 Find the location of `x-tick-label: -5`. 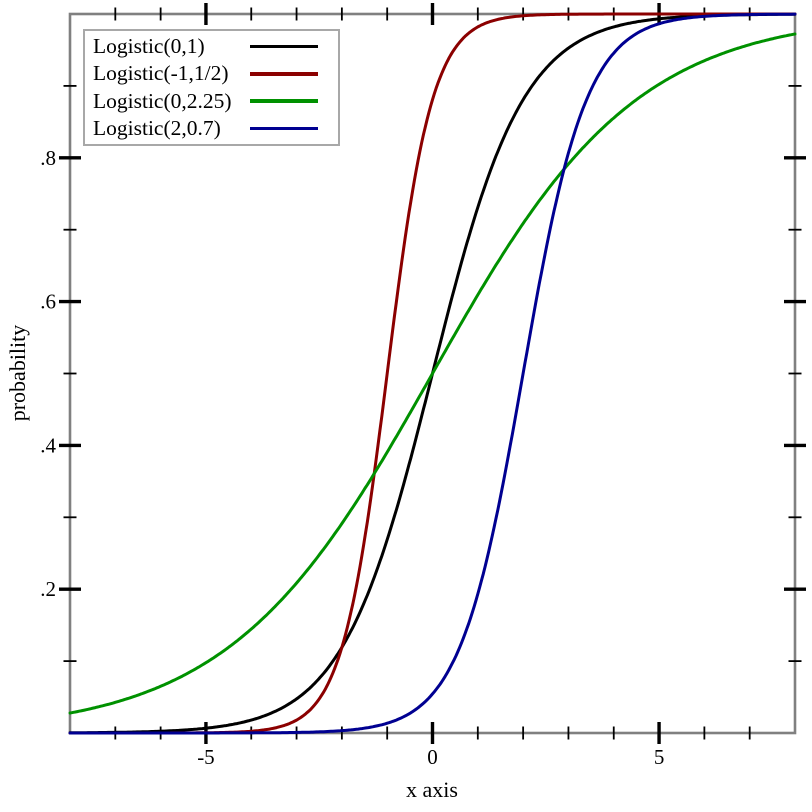

x-tick-label: -5 is located at coordinates (206, 757).